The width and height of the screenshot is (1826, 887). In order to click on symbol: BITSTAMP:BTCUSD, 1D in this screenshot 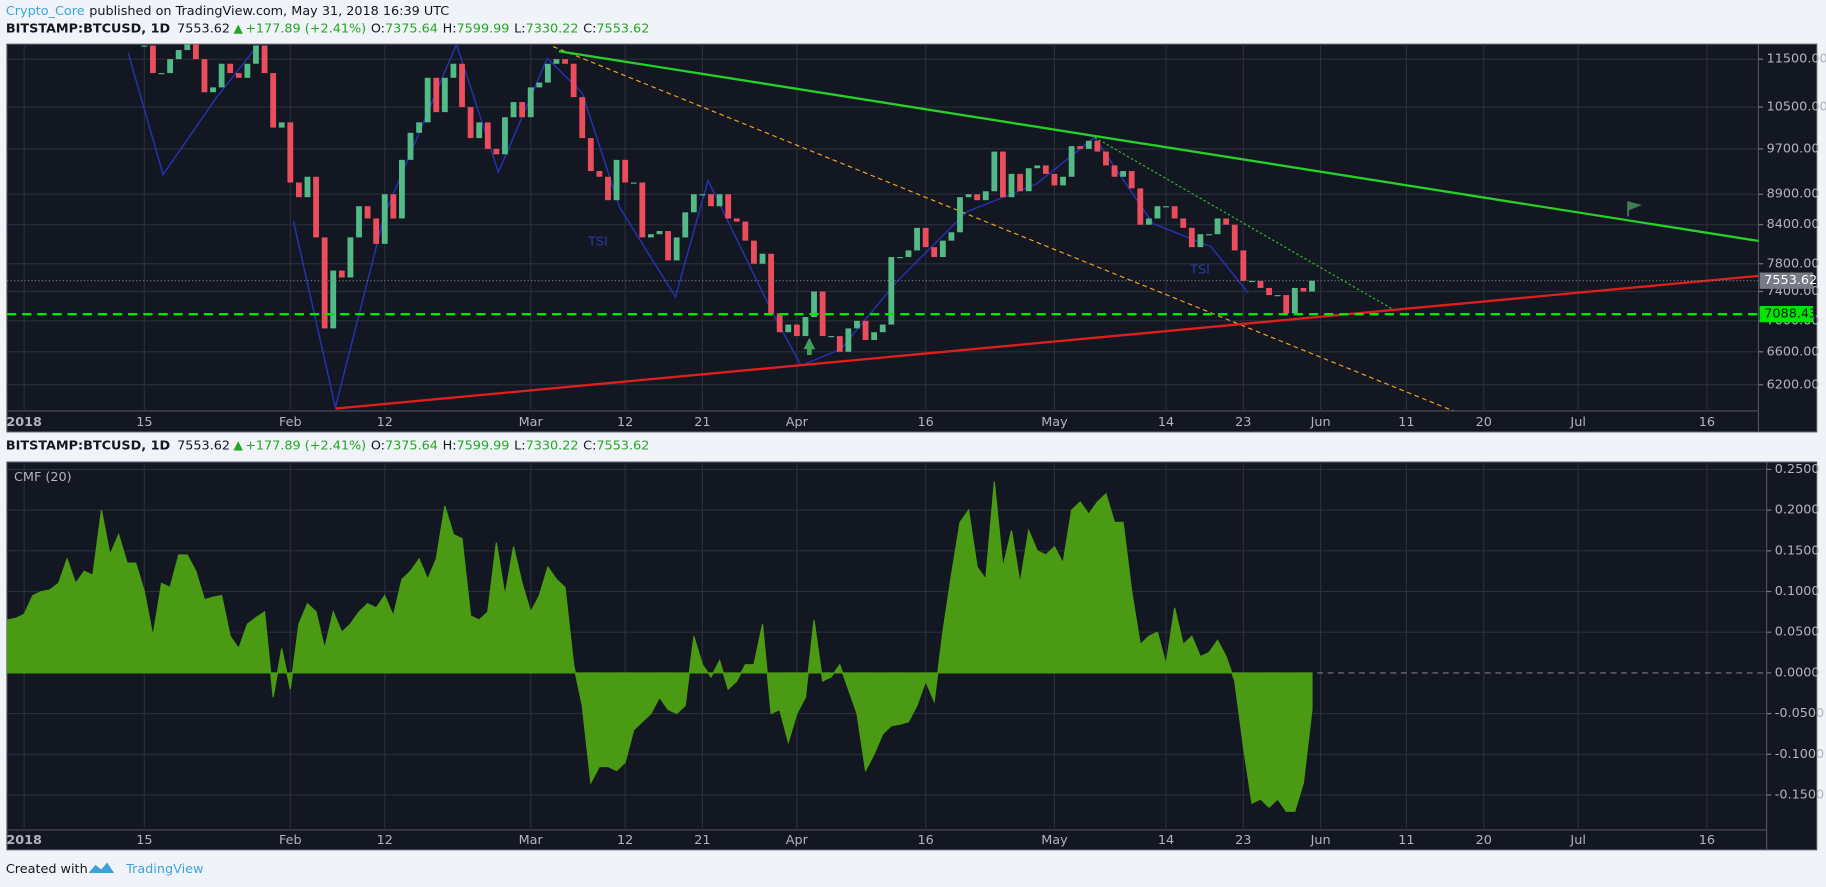, I will do `click(88, 29)`.